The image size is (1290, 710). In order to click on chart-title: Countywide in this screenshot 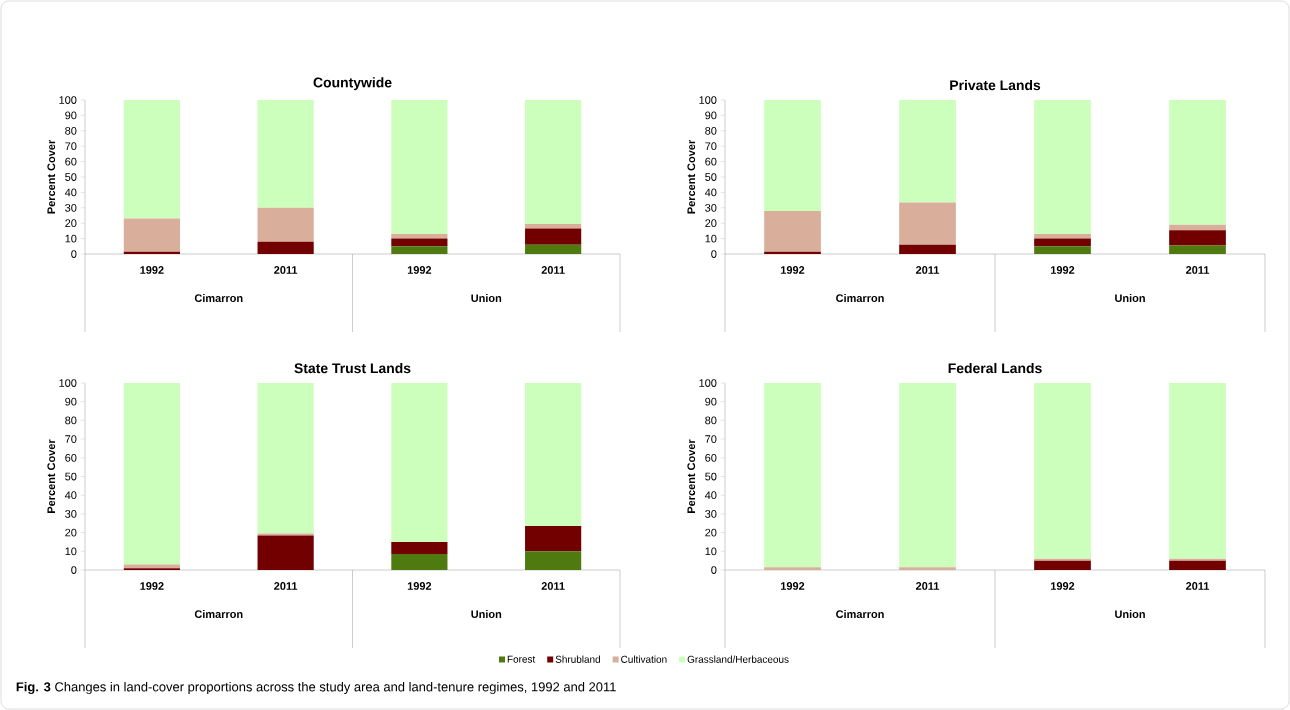, I will do `click(352, 84)`.